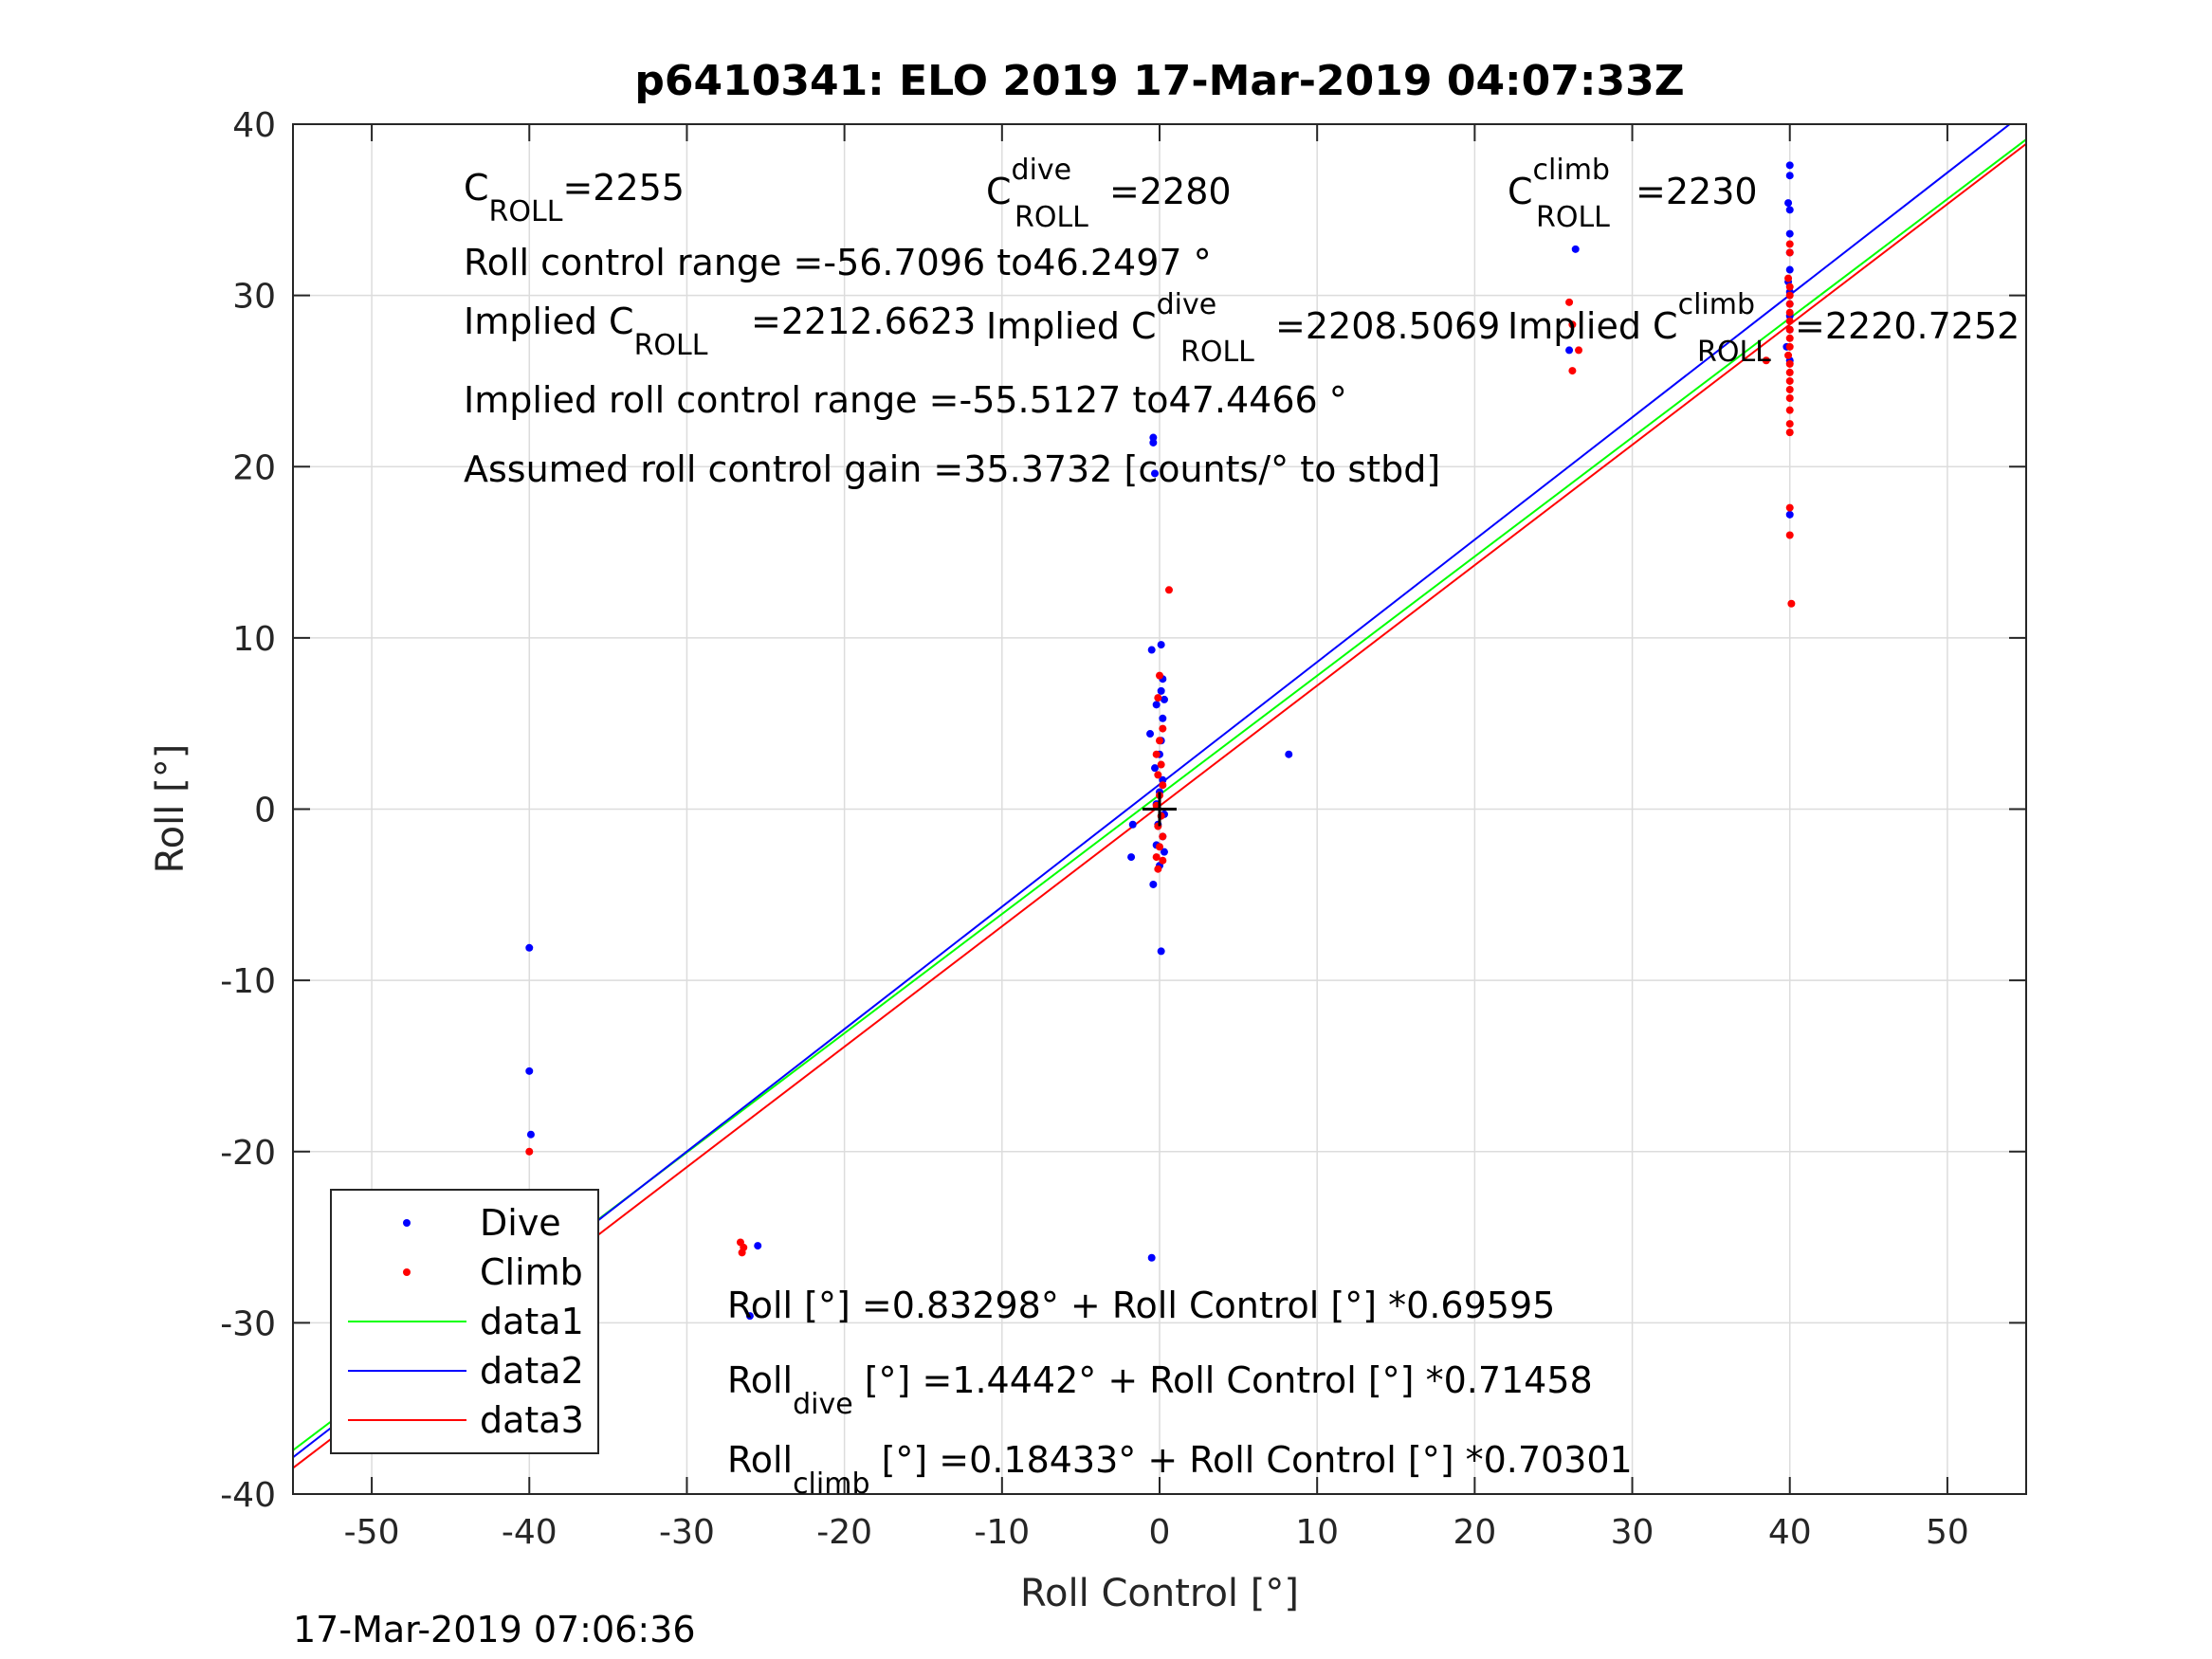 The width and height of the screenshot is (2212, 1659). Describe the element at coordinates (720, 331) in the screenshot. I see `svg-text:Implied CROLL=2212.6623: Implied CROLL =2212.6623` at that location.